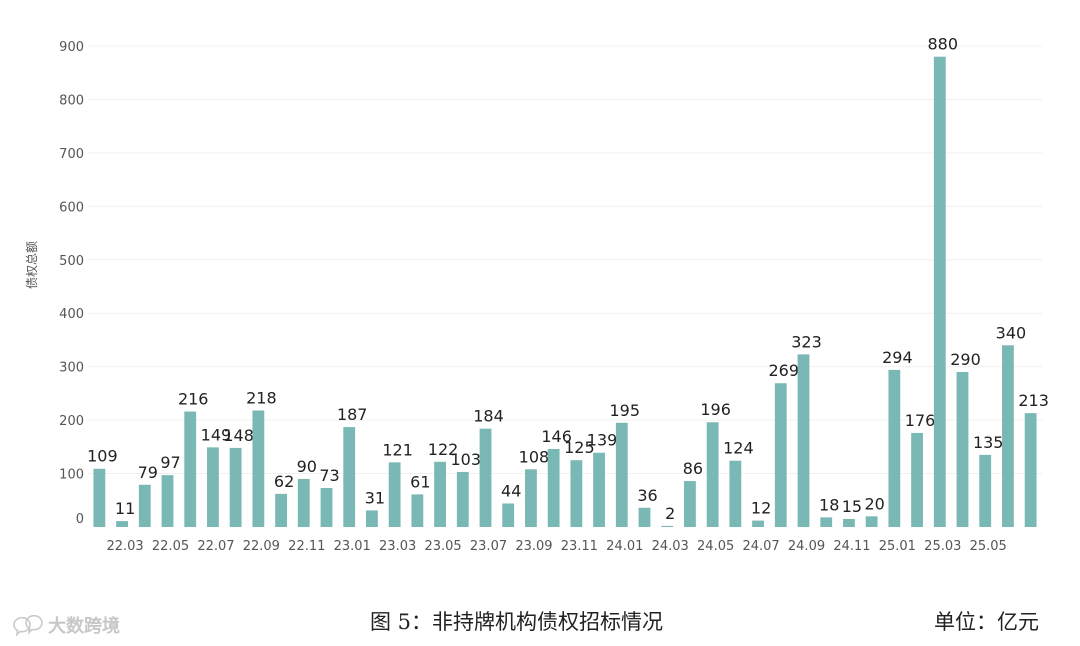 The width and height of the screenshot is (1080, 646). I want to click on data-label: 148, so click(238, 435).